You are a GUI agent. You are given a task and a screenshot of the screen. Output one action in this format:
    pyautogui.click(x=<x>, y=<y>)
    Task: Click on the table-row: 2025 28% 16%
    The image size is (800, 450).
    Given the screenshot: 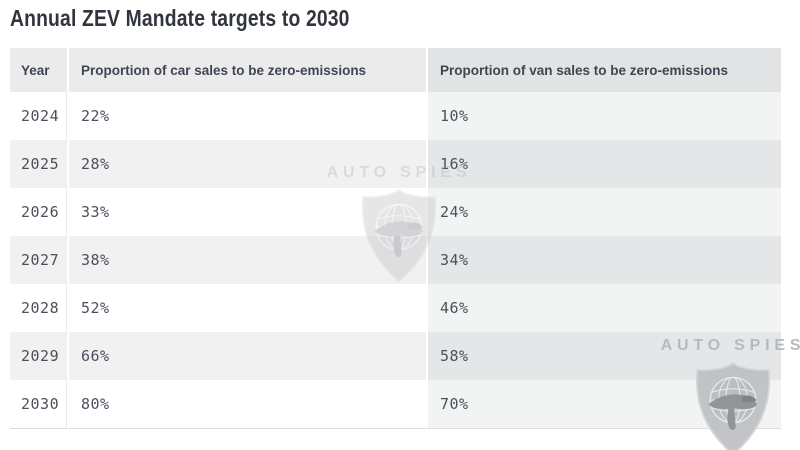 What is the action you would take?
    pyautogui.click(x=395, y=164)
    